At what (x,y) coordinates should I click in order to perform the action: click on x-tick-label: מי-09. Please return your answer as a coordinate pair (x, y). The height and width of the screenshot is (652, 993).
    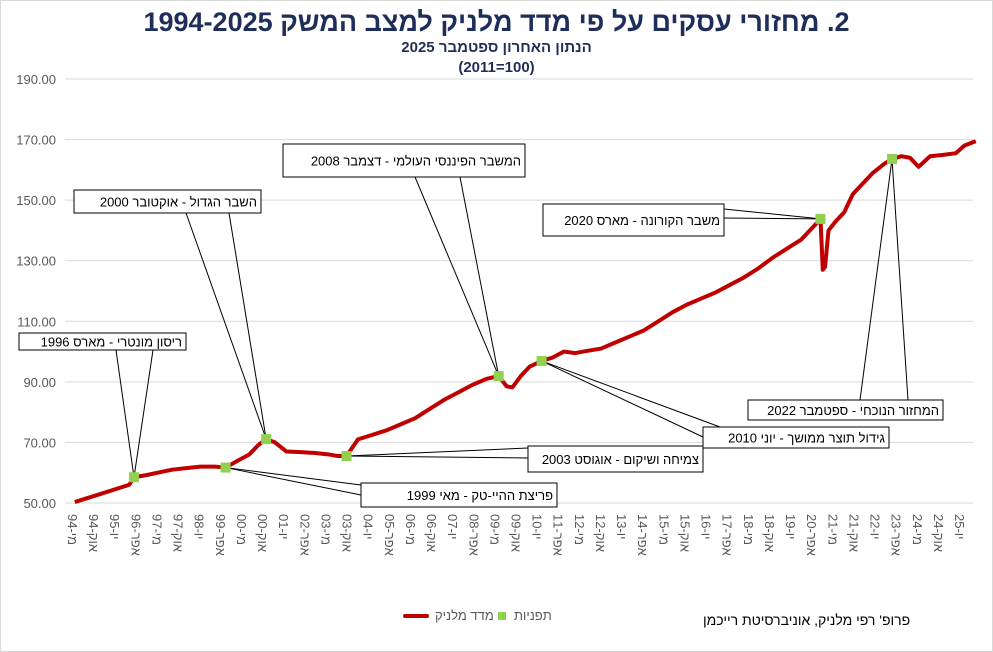
    Looking at the image, I should click on (494, 529).